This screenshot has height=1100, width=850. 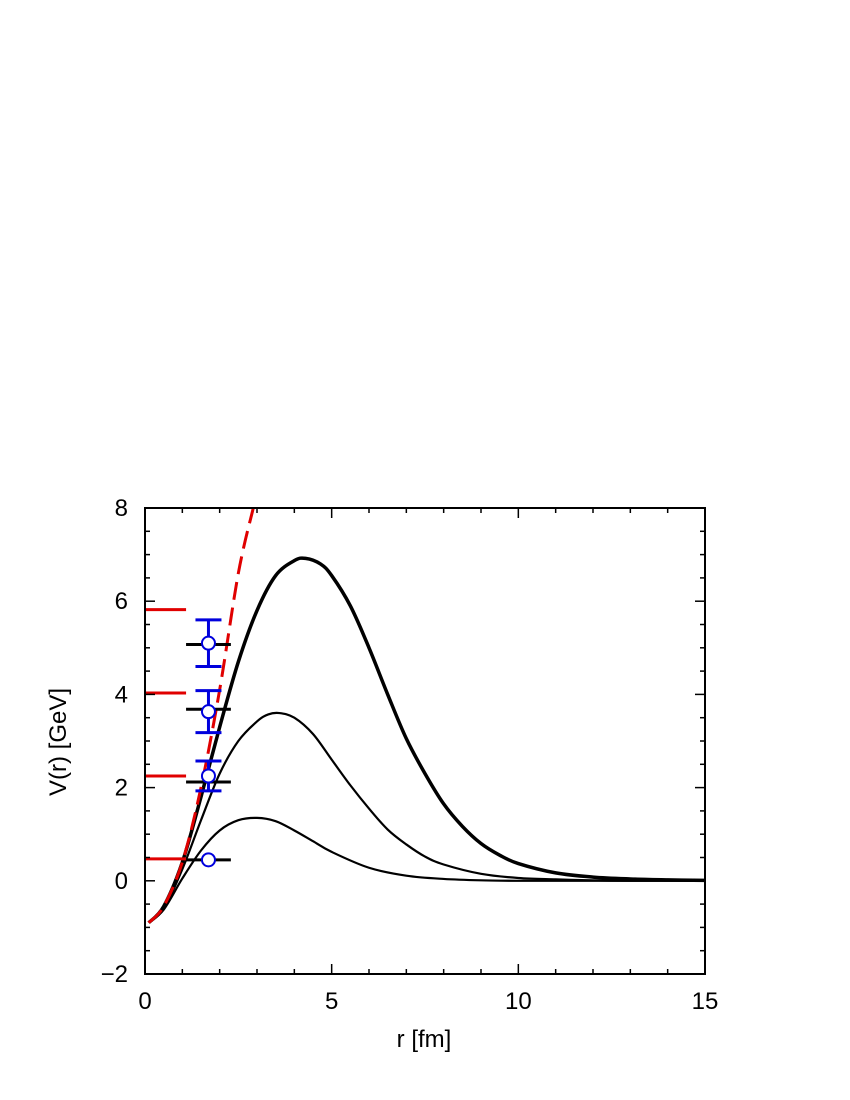 What do you see at coordinates (518, 1001) in the screenshot?
I see `x-tick-label: 10` at bounding box center [518, 1001].